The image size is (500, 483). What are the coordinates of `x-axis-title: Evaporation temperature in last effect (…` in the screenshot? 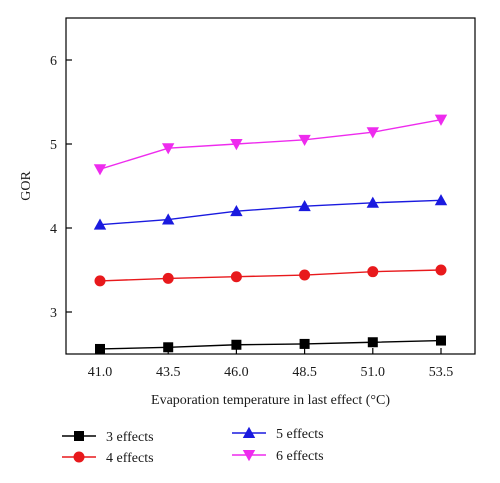 It's located at (270, 400).